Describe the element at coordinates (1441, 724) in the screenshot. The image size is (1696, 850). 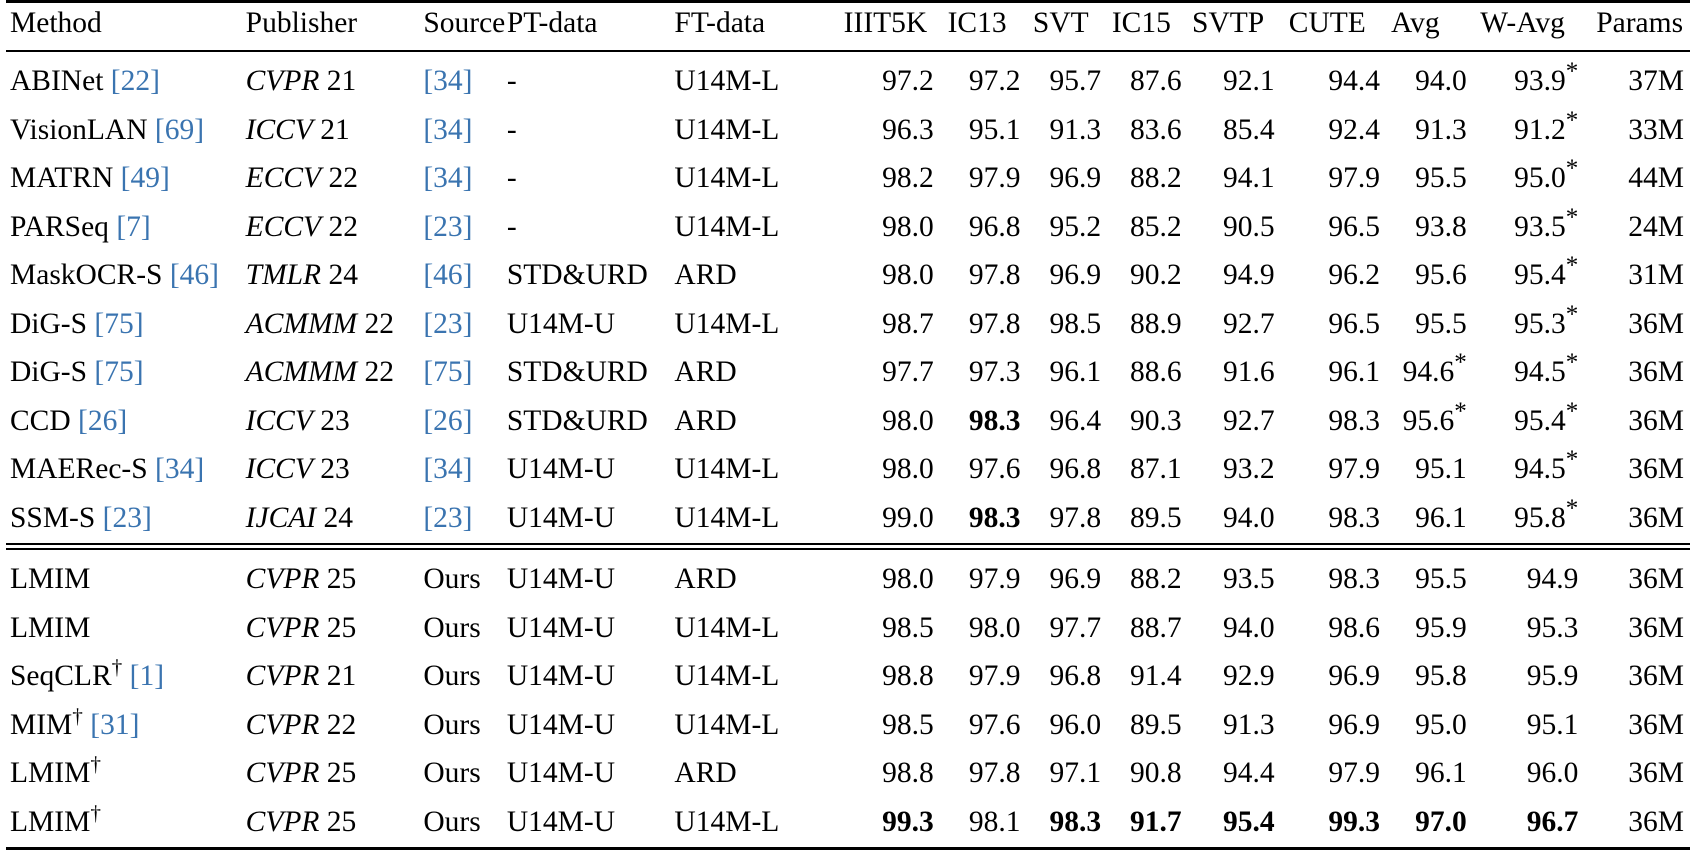
I see `cell-avg: 95.0` at that location.